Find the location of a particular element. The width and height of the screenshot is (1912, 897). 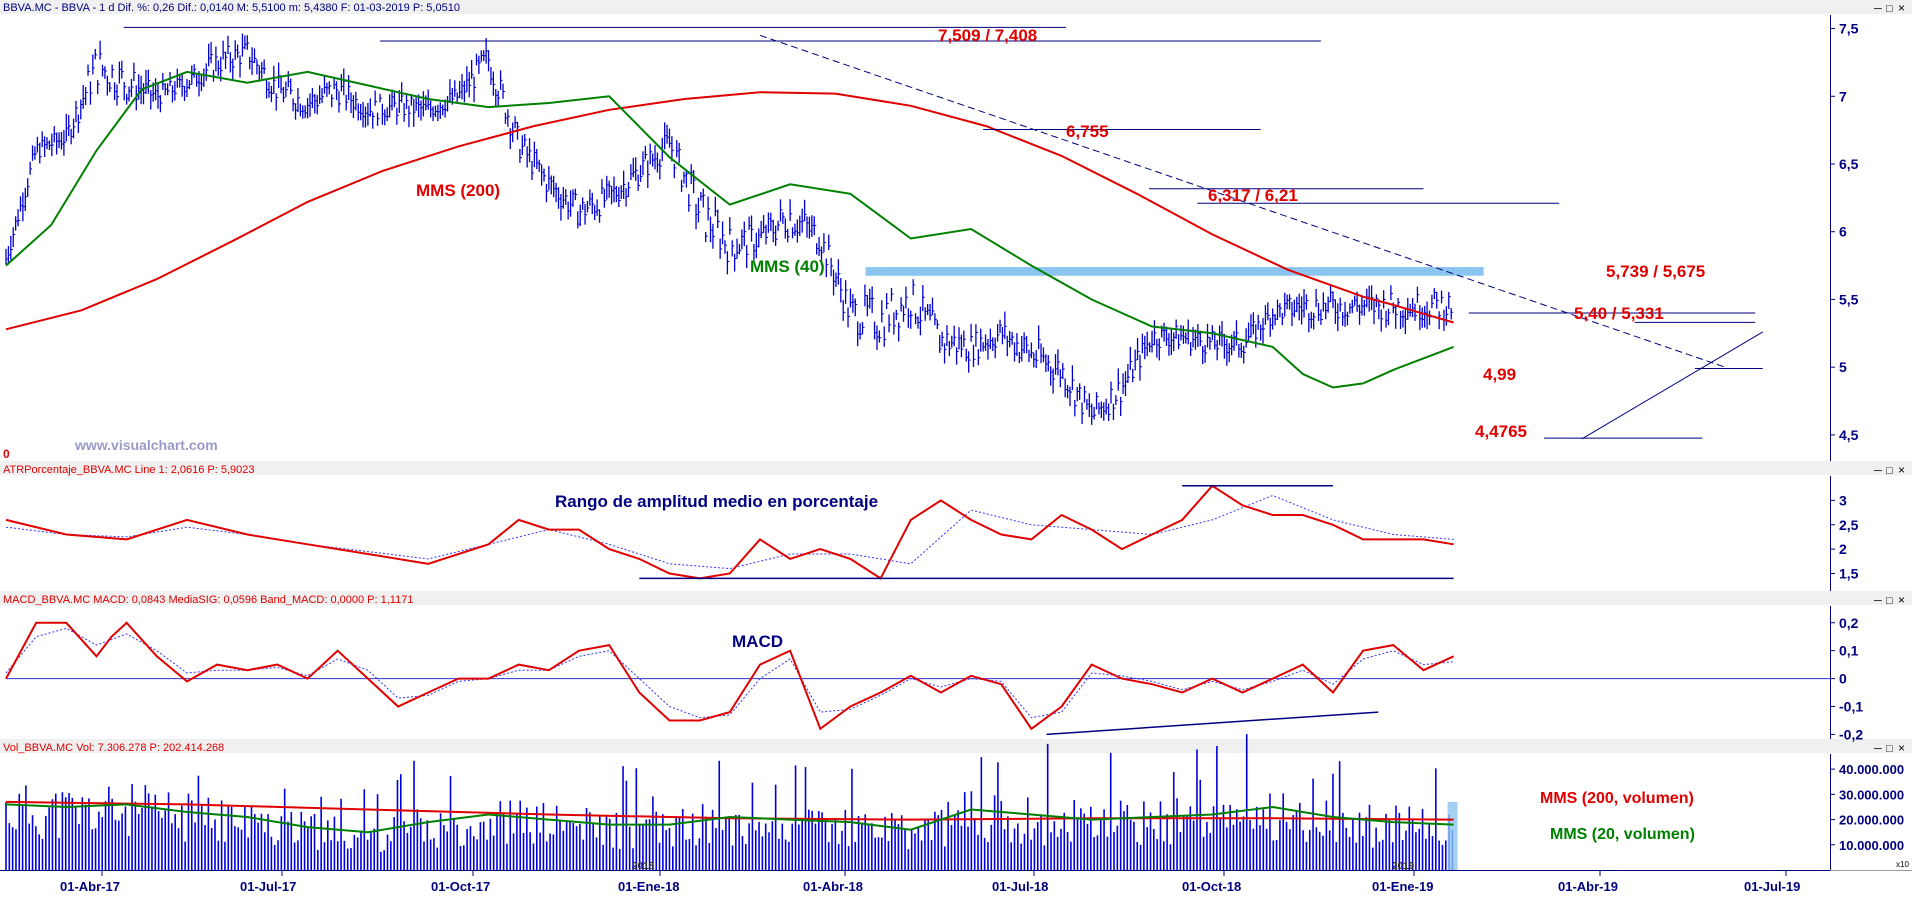

x-tick-label: 01-Oct-18 is located at coordinates (1211, 885).